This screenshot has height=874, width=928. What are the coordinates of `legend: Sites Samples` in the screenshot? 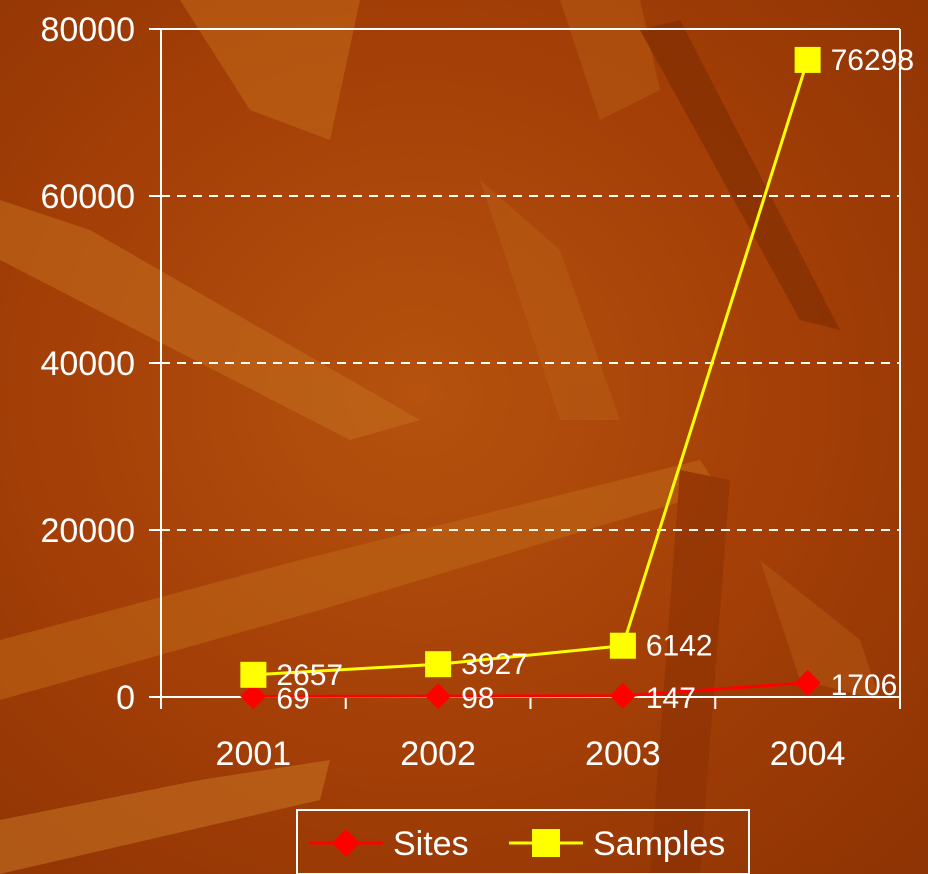 It's located at (523, 841).